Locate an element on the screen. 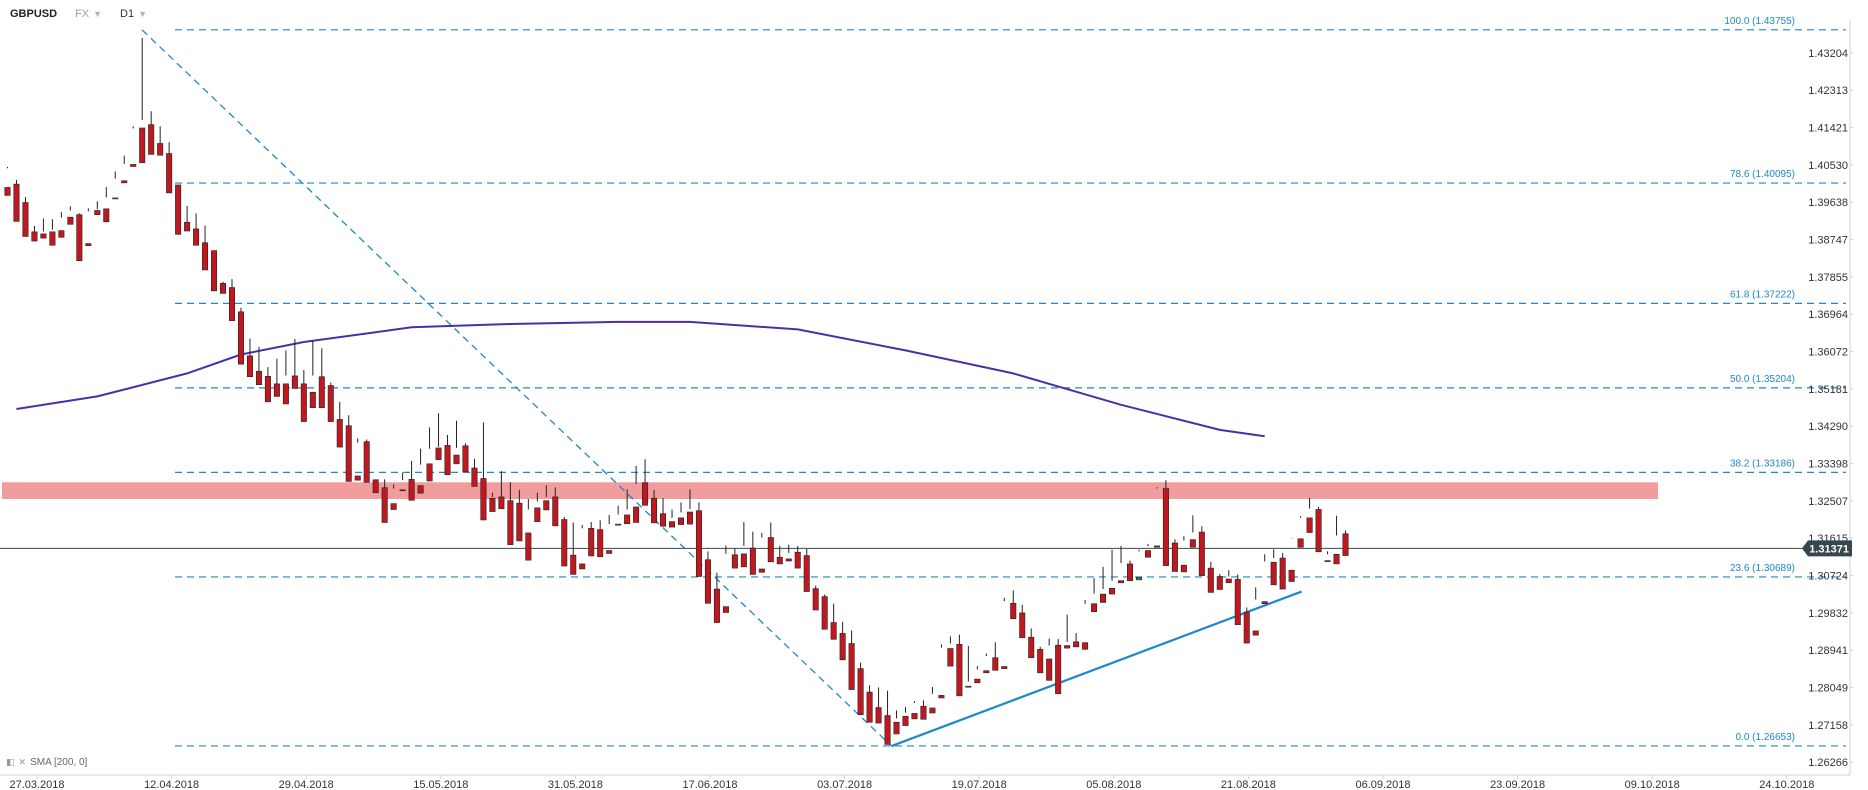  symbol-label: GBPUSD is located at coordinates (34, 14).